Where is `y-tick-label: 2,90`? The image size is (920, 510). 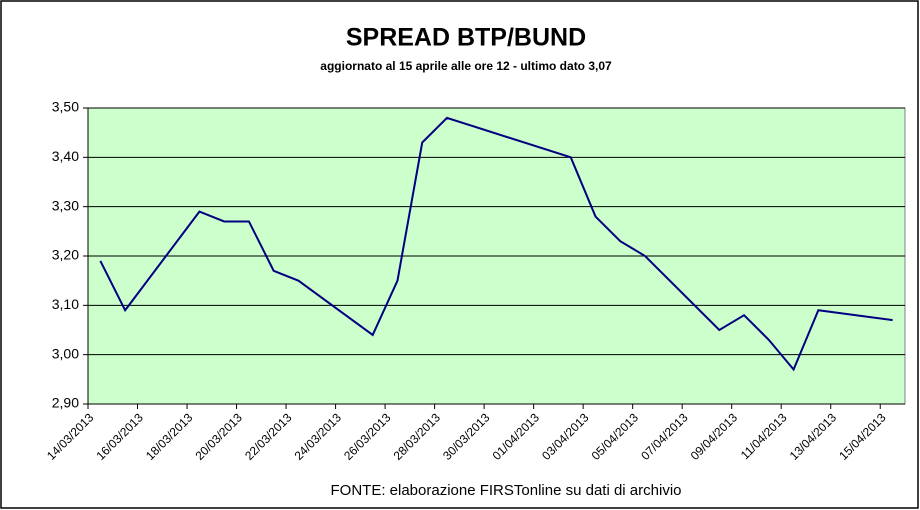
y-tick-label: 2,90 is located at coordinates (65, 403).